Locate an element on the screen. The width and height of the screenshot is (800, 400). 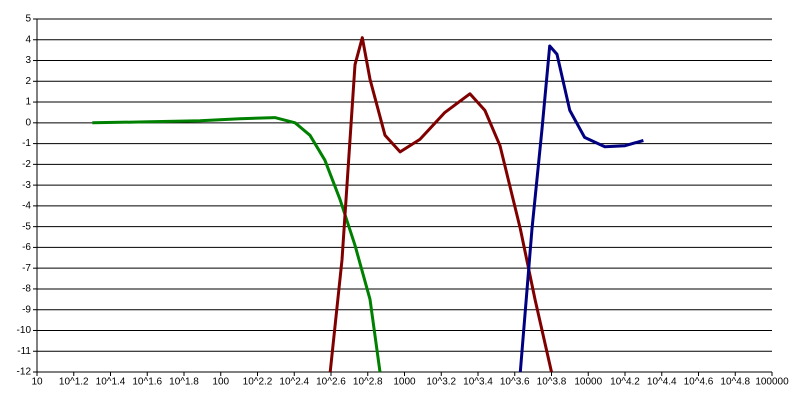
y-tick-label: -5 is located at coordinates (26, 226).